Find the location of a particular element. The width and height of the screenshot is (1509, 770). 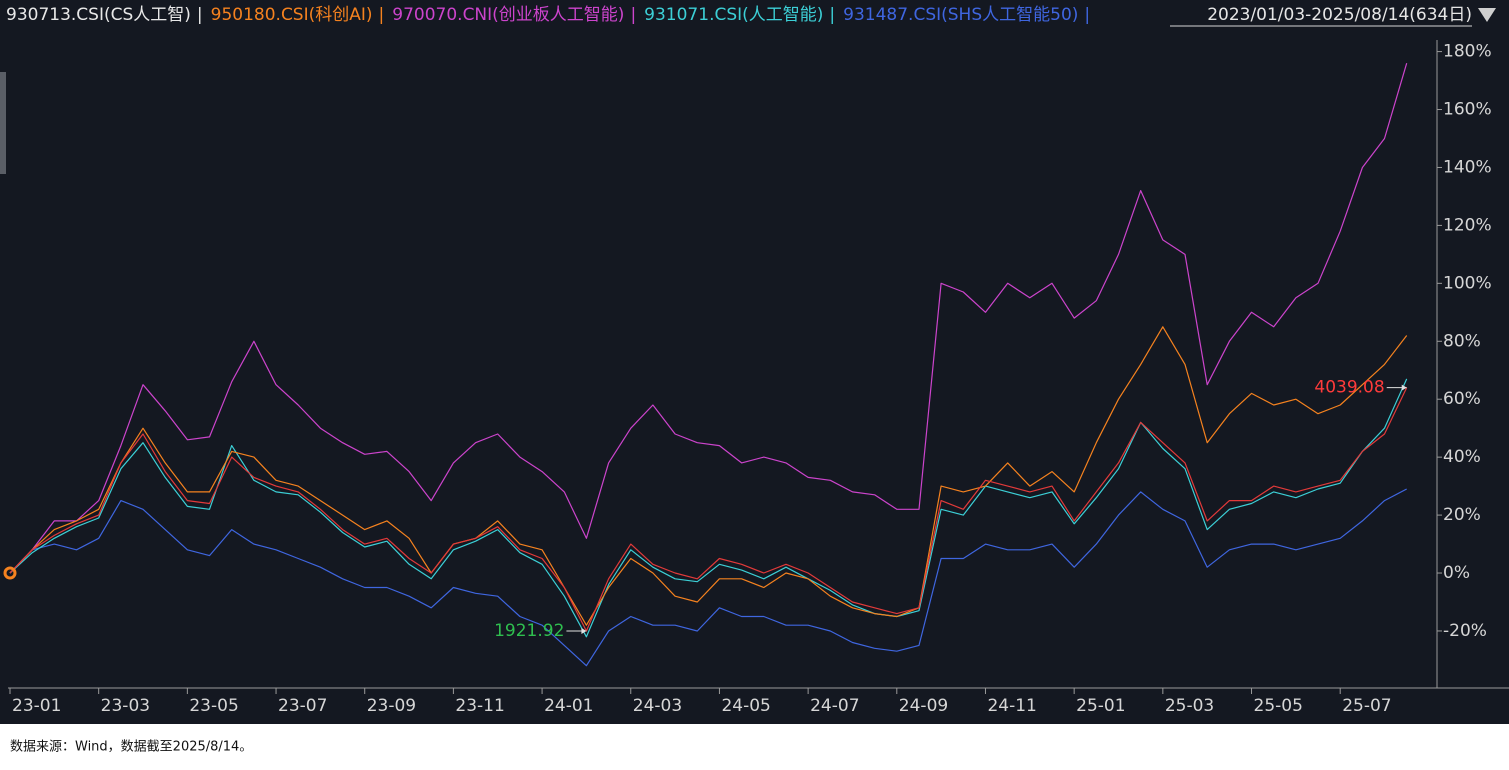

x-tick-label: 23-05 is located at coordinates (213, 706).